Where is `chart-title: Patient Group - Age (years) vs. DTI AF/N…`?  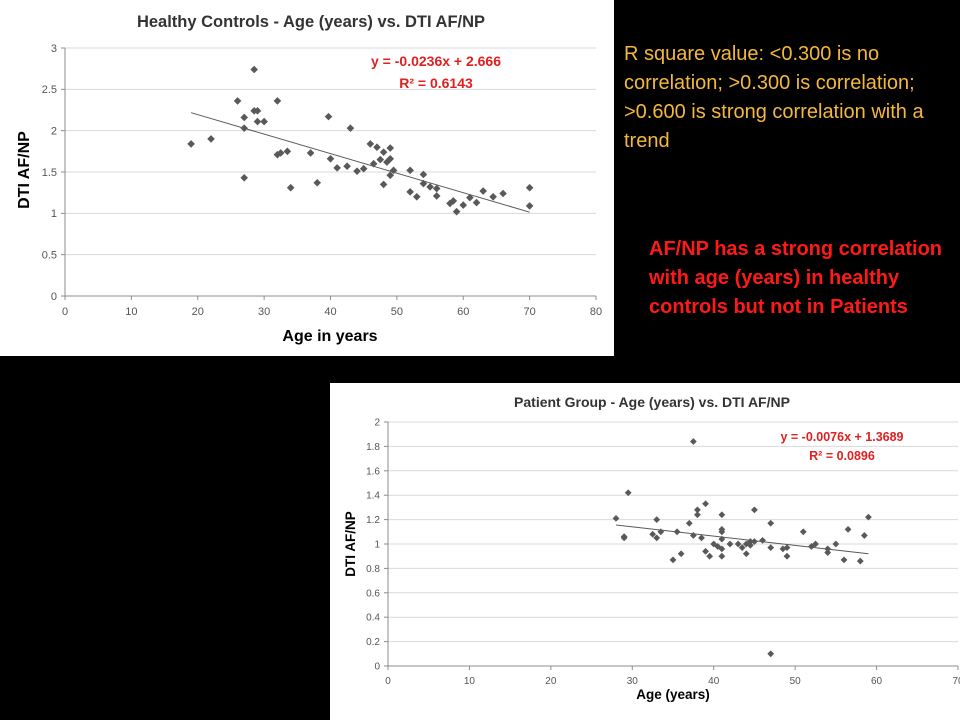 chart-title: Patient Group - Age (years) vs. DTI AF/N… is located at coordinates (652, 402).